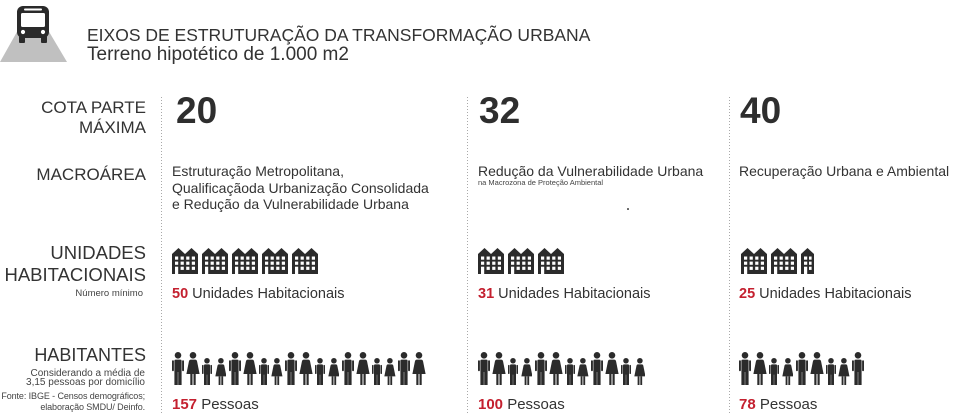 The width and height of the screenshot is (960, 418). Describe the element at coordinates (807, 261) in the screenshot. I see `half-building-icon` at that location.